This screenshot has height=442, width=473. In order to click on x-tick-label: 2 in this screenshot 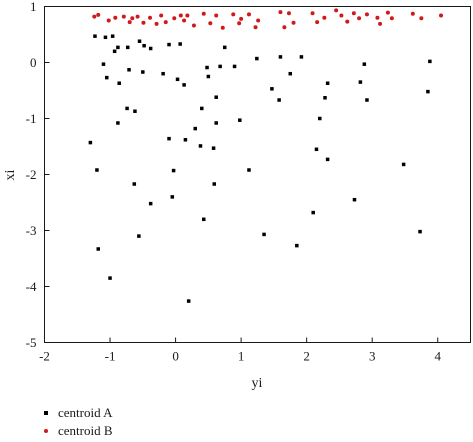, I will do `click(306, 356)`.